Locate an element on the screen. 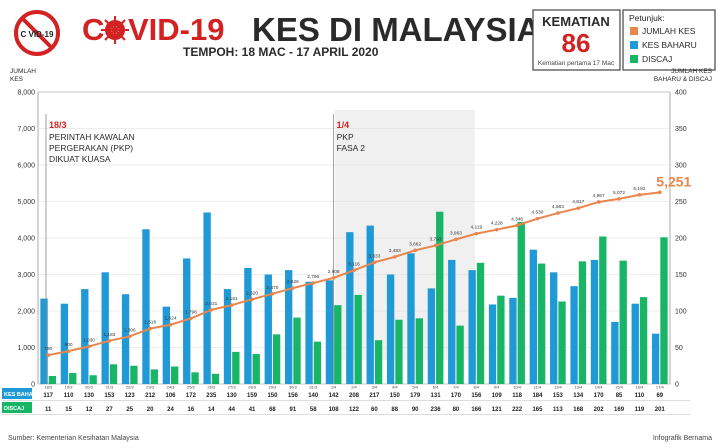 The image size is (720, 448). credit-text: Infografik Bernama is located at coordinates (682, 438).